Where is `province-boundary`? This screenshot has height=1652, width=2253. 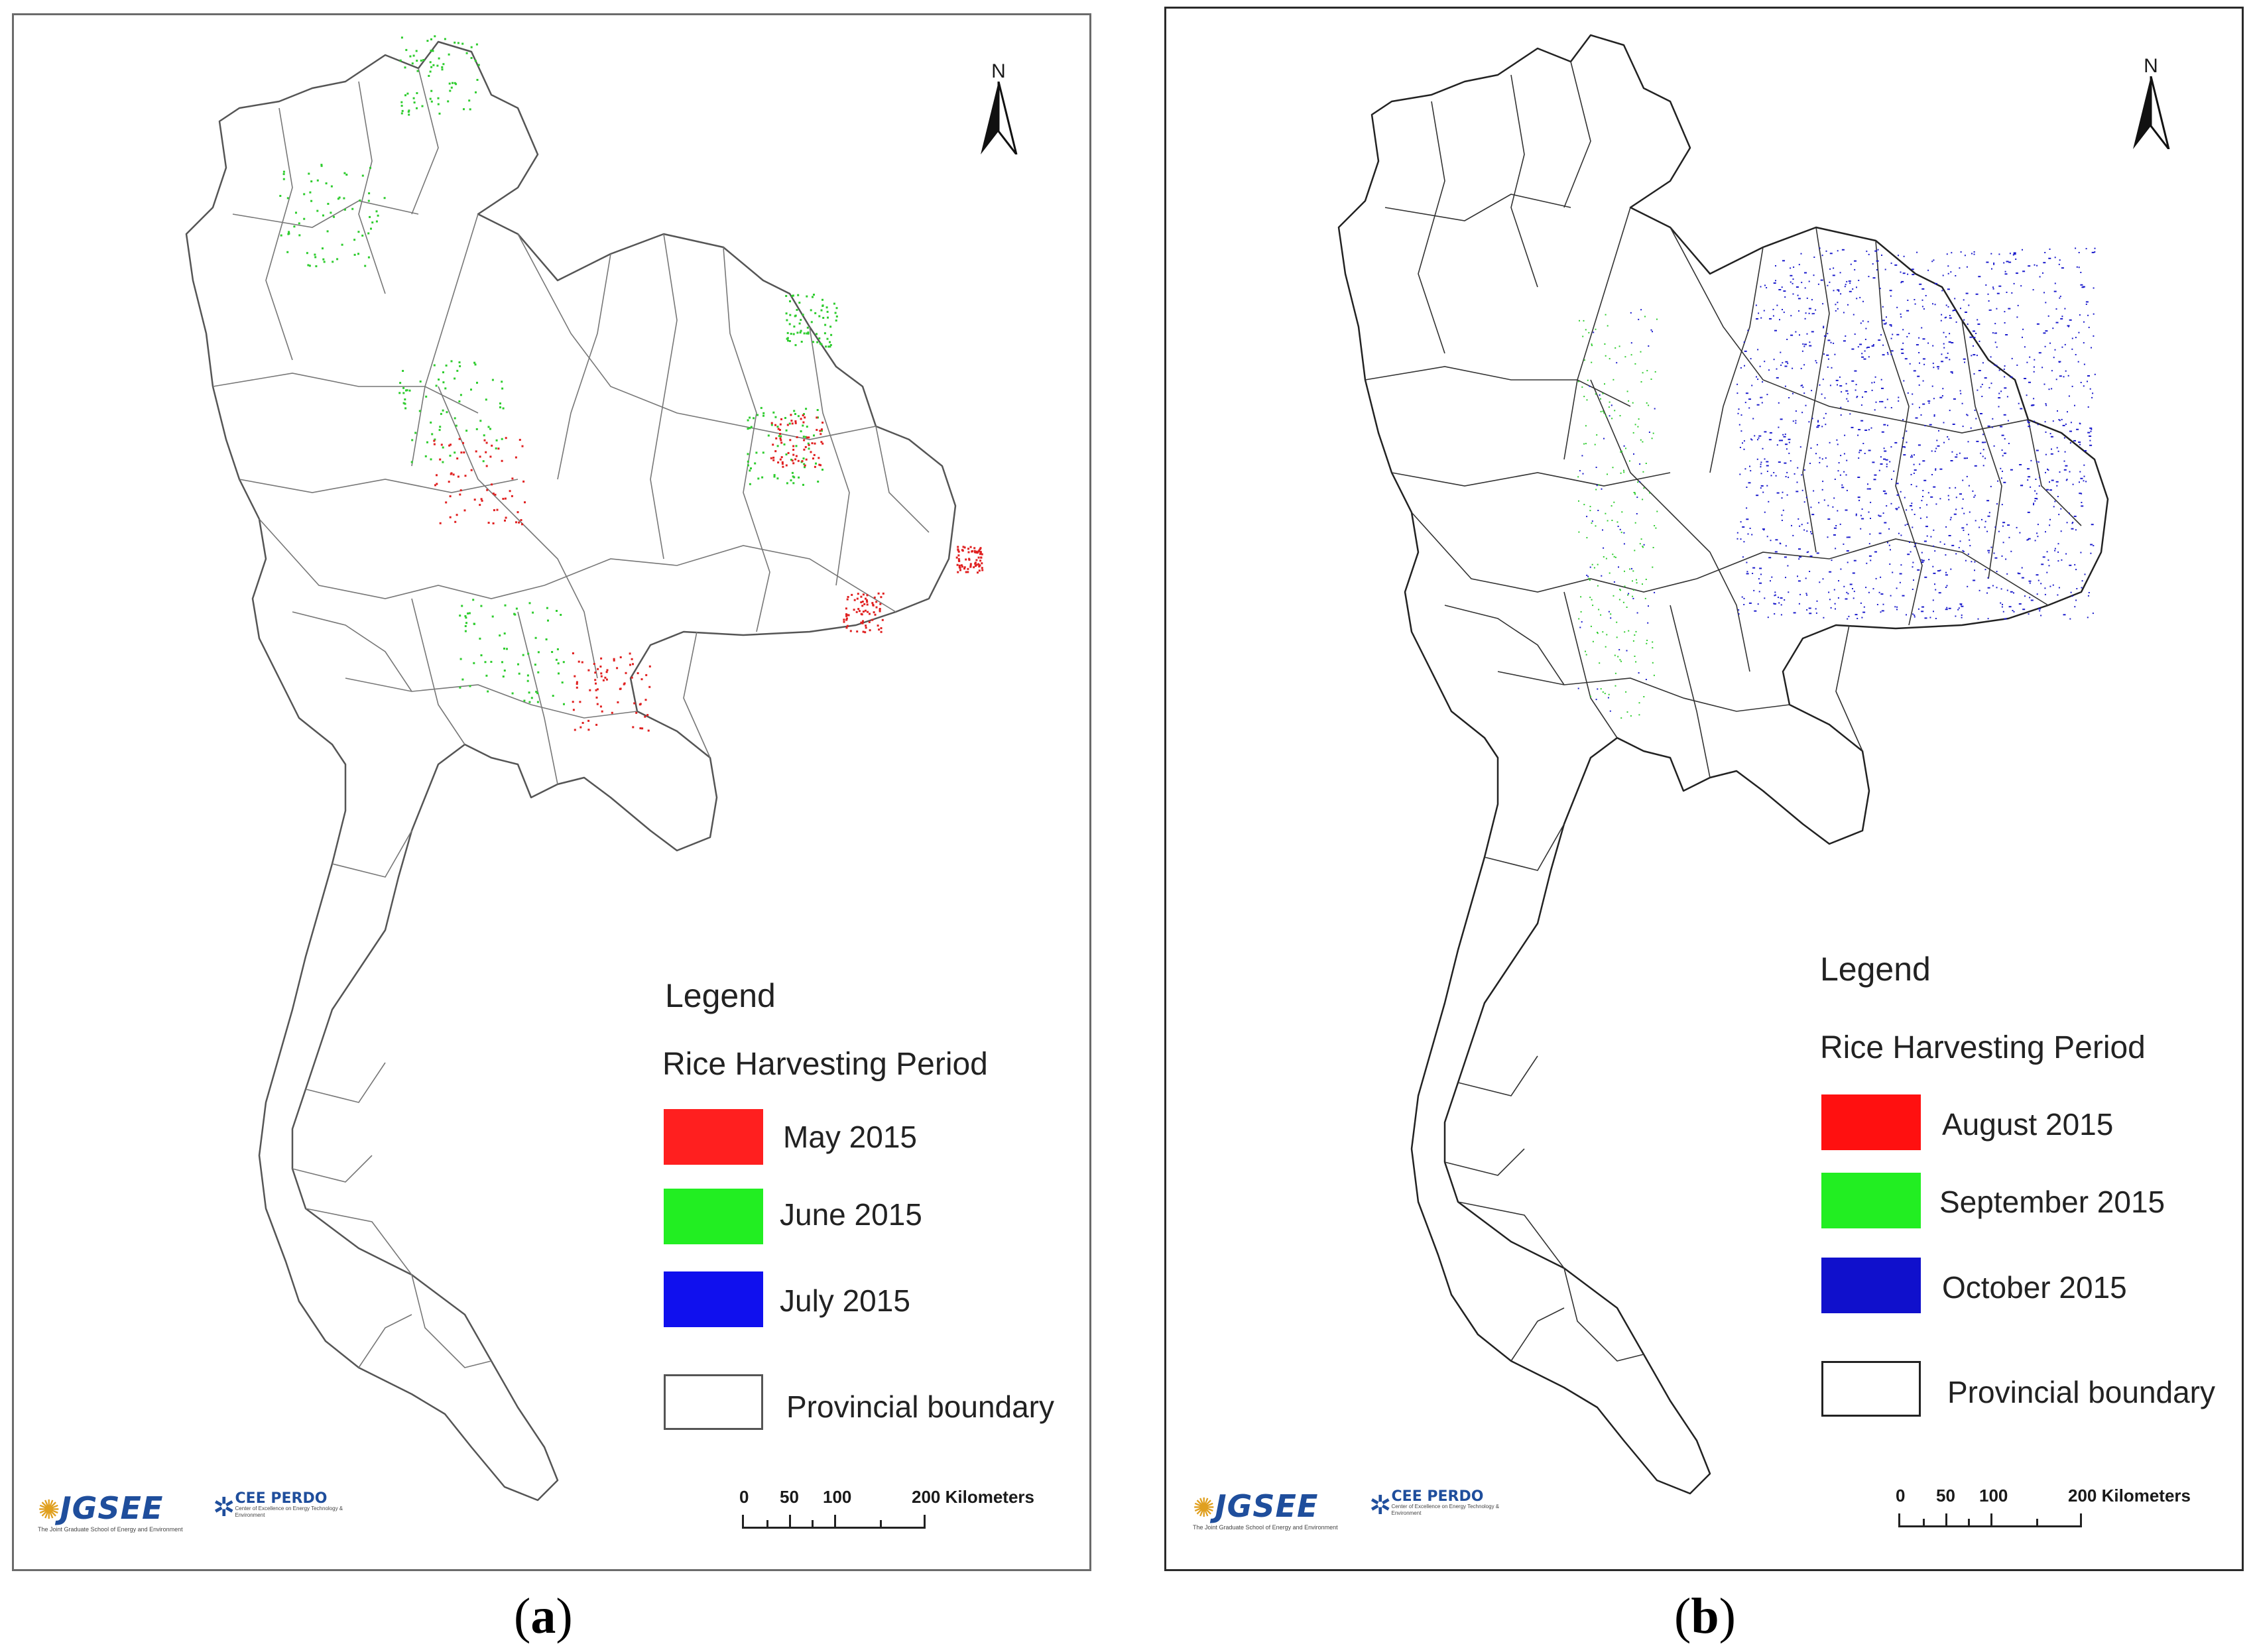 province-boundary is located at coordinates (697, 336).